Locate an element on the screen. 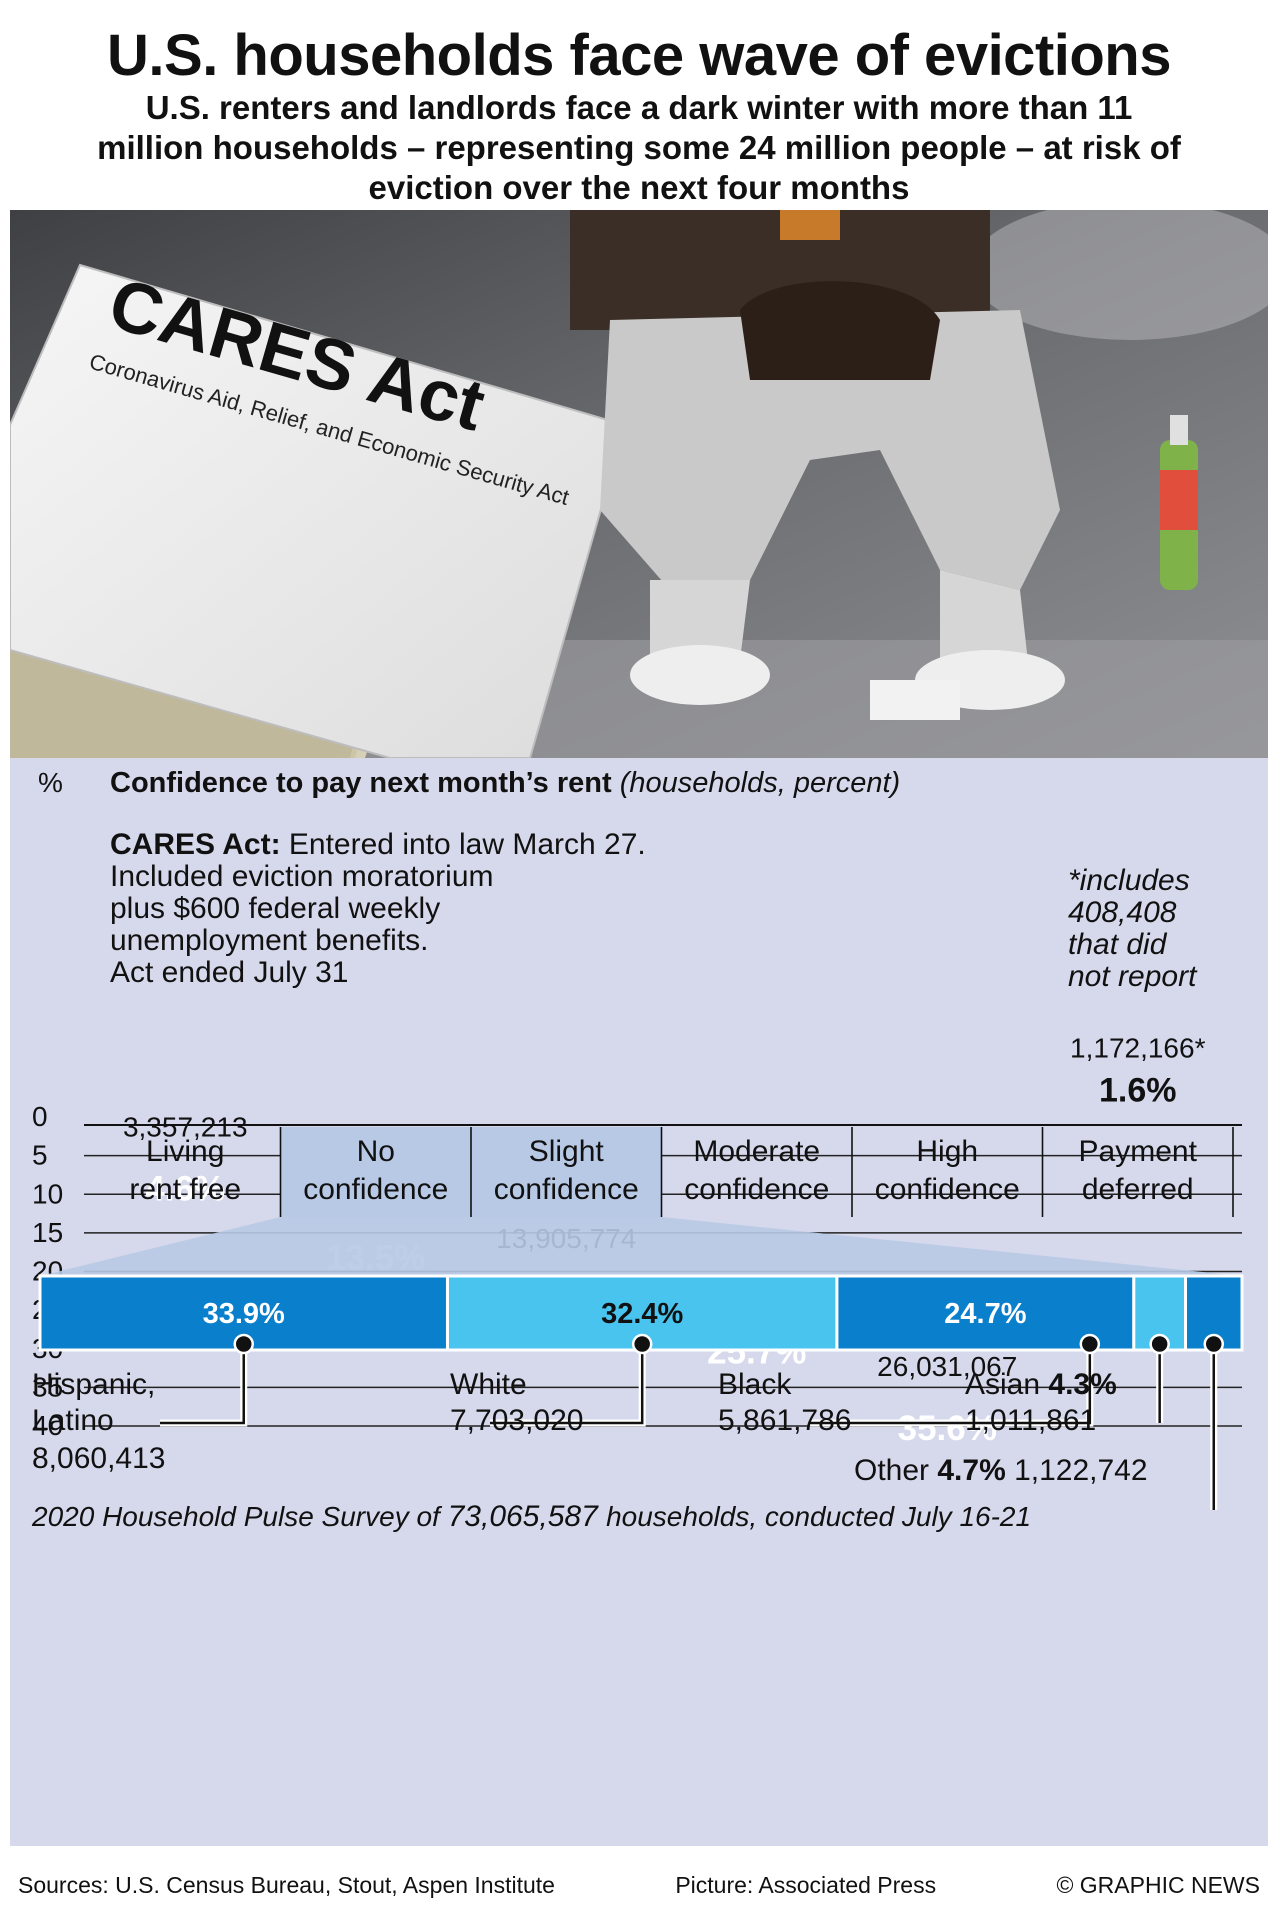  group-households-label: 8,060,413 is located at coordinates (98, 1458).